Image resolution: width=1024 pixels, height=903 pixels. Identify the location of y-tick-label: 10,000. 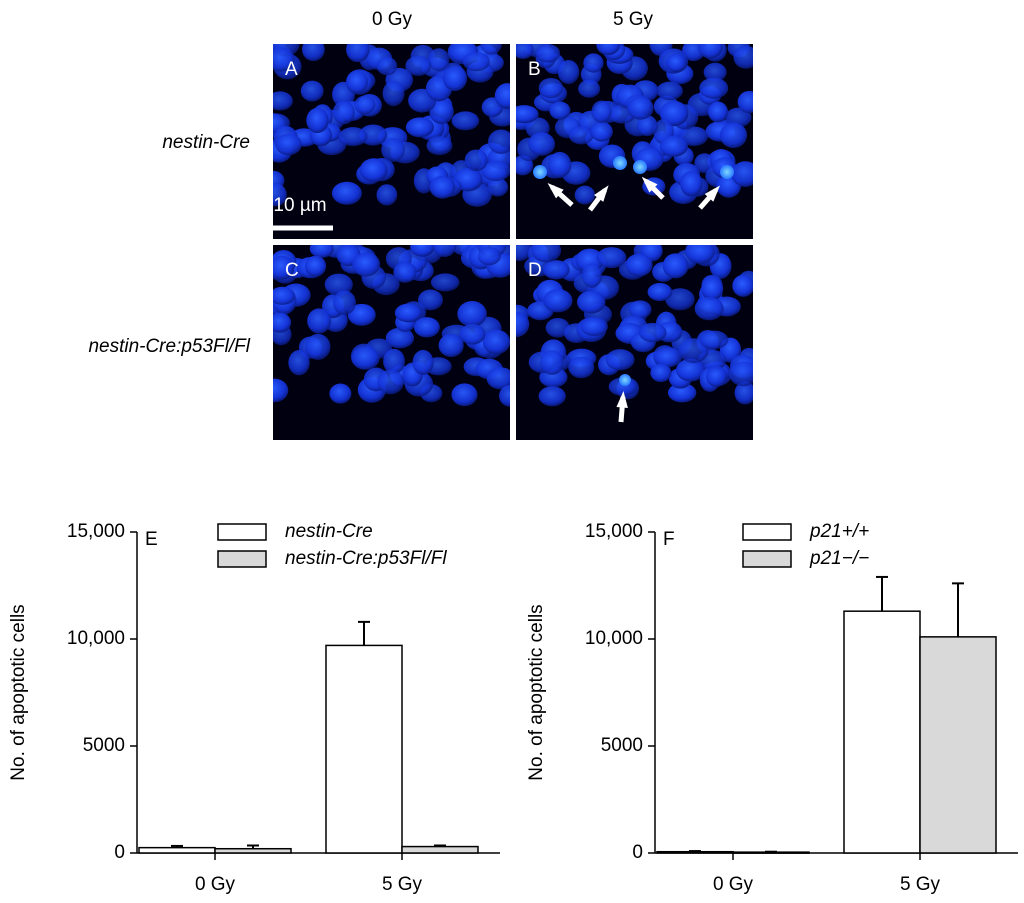
(96, 638).